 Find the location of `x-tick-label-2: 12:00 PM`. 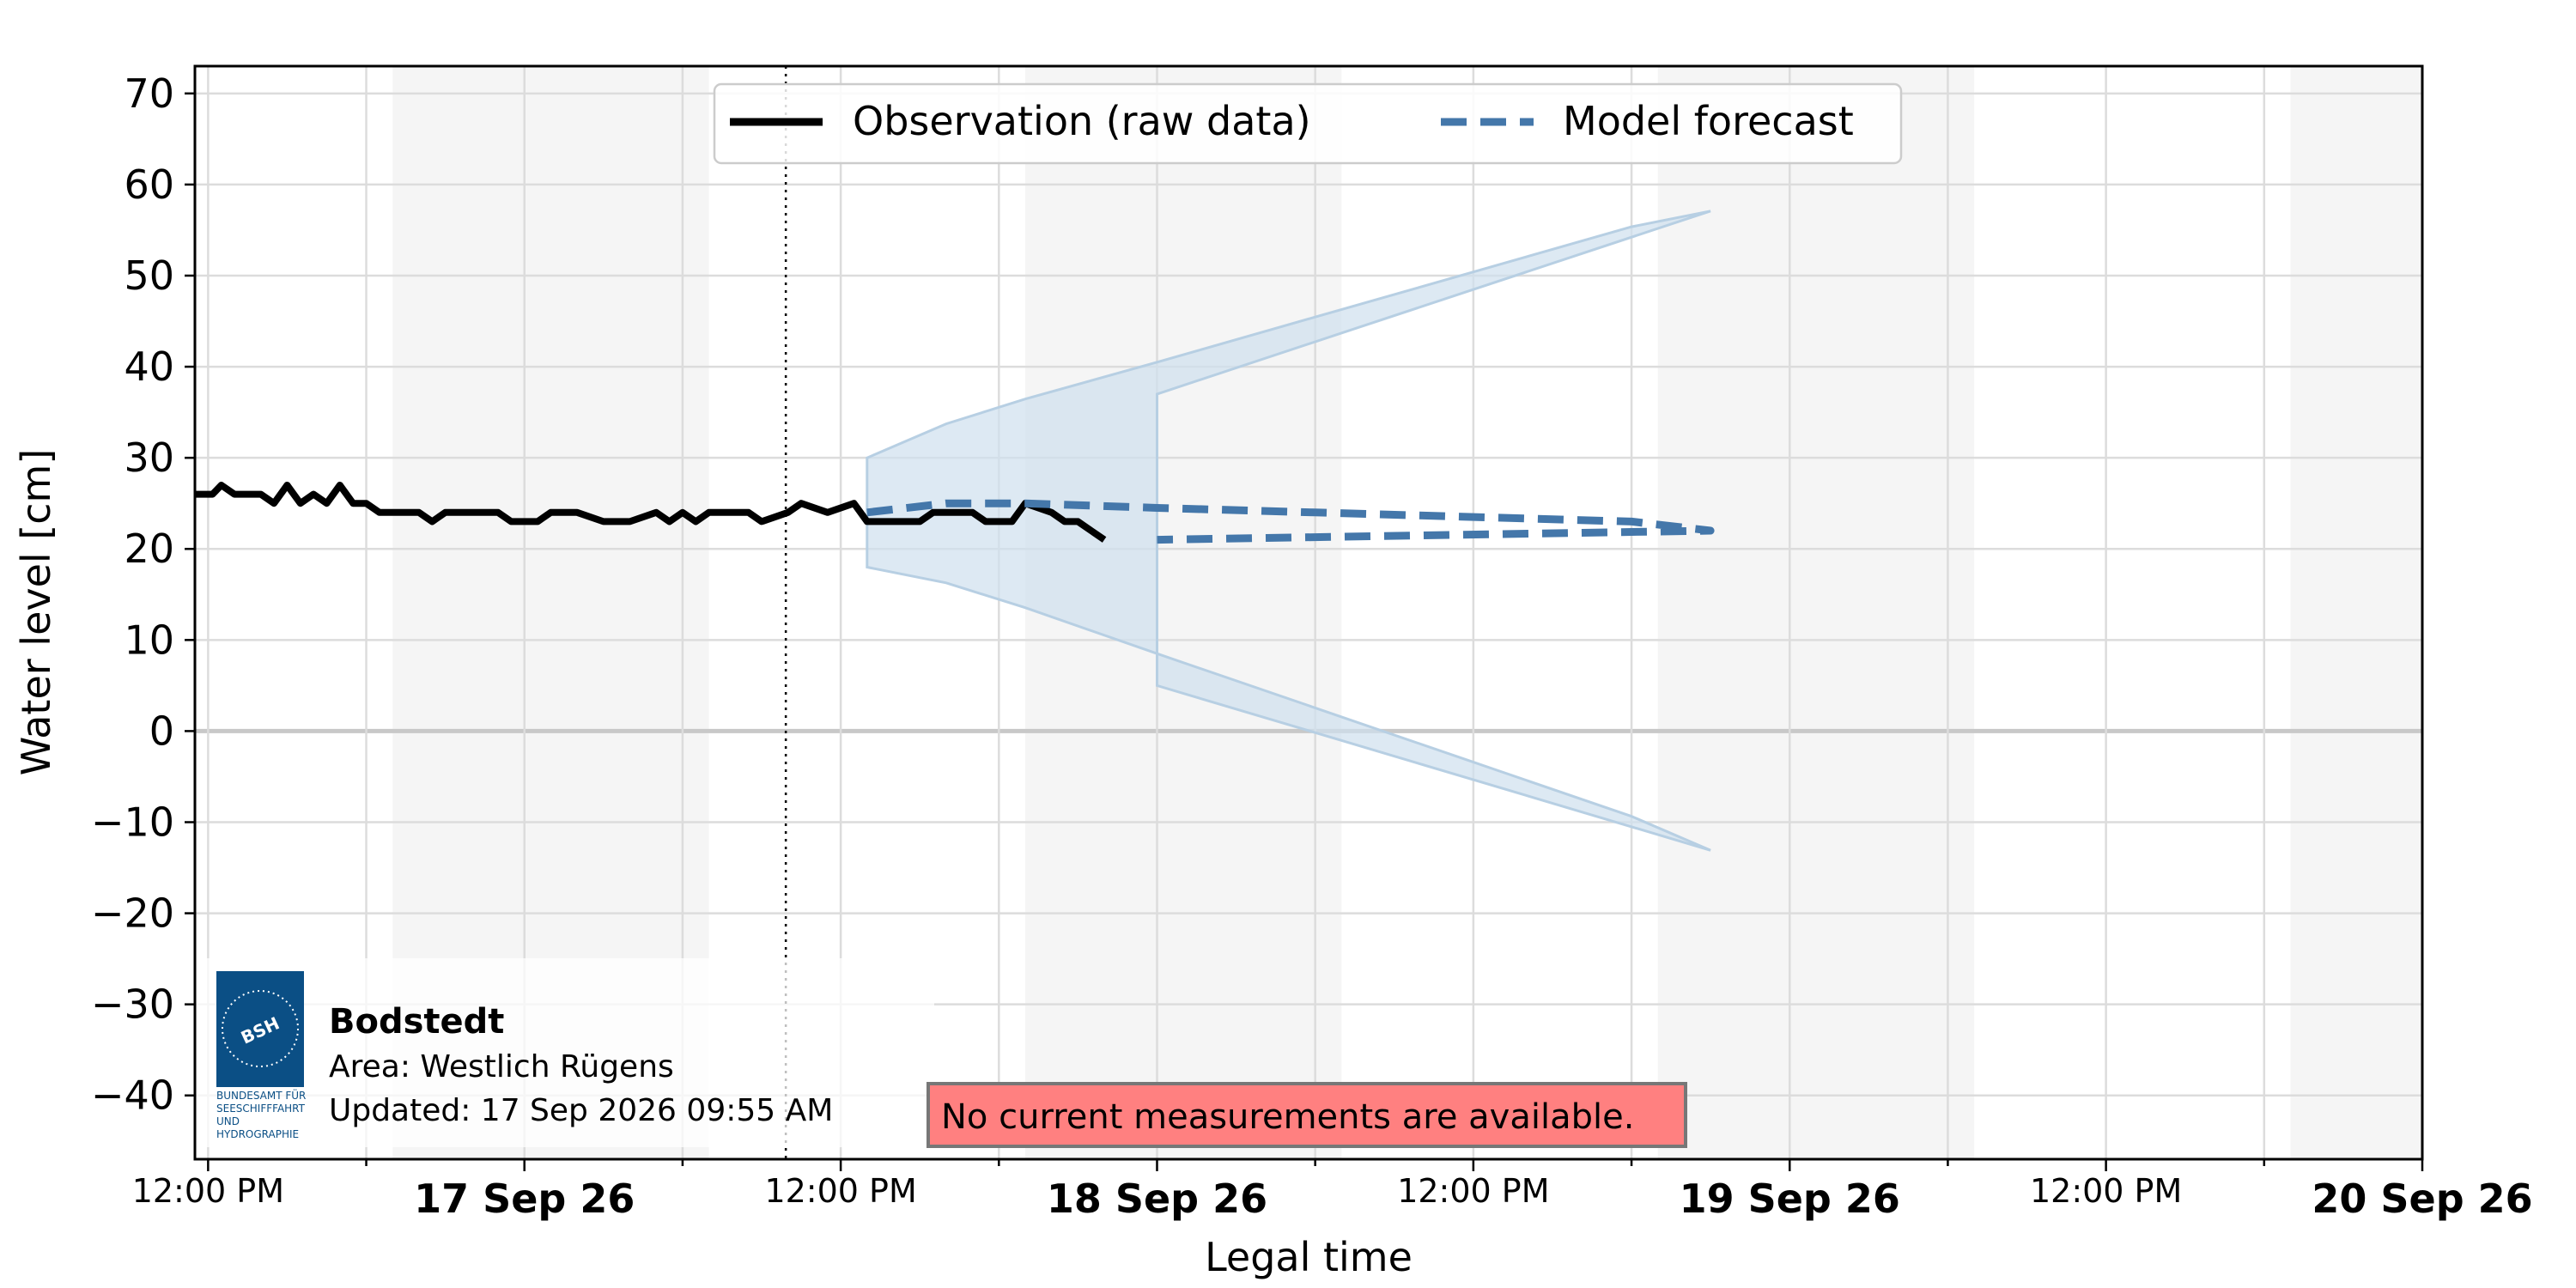

x-tick-label-2: 12:00 PM is located at coordinates (840, 1191).